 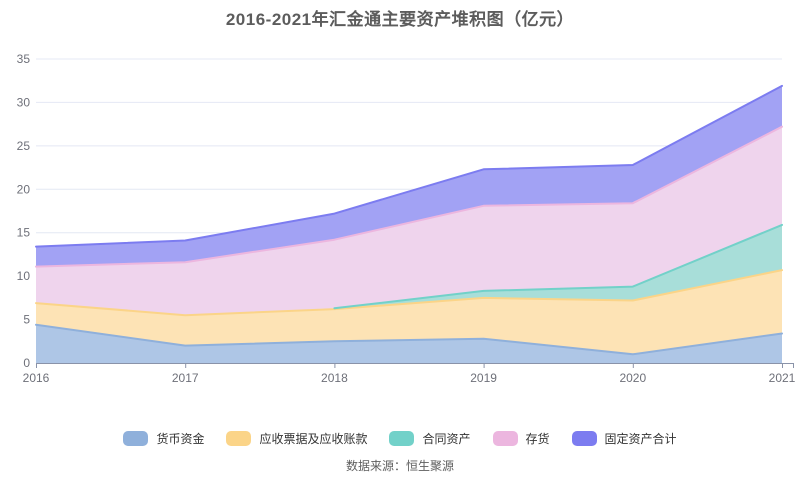 I want to click on y-axis-label: 35, so click(x=24, y=59).